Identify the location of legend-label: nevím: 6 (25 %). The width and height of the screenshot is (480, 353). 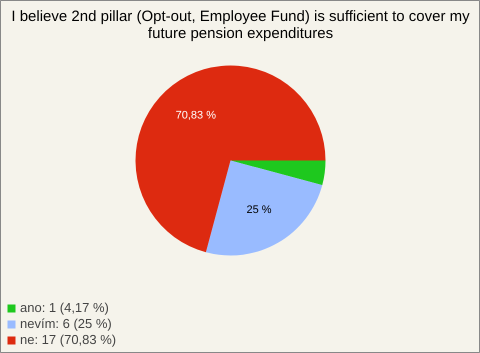
(66, 323).